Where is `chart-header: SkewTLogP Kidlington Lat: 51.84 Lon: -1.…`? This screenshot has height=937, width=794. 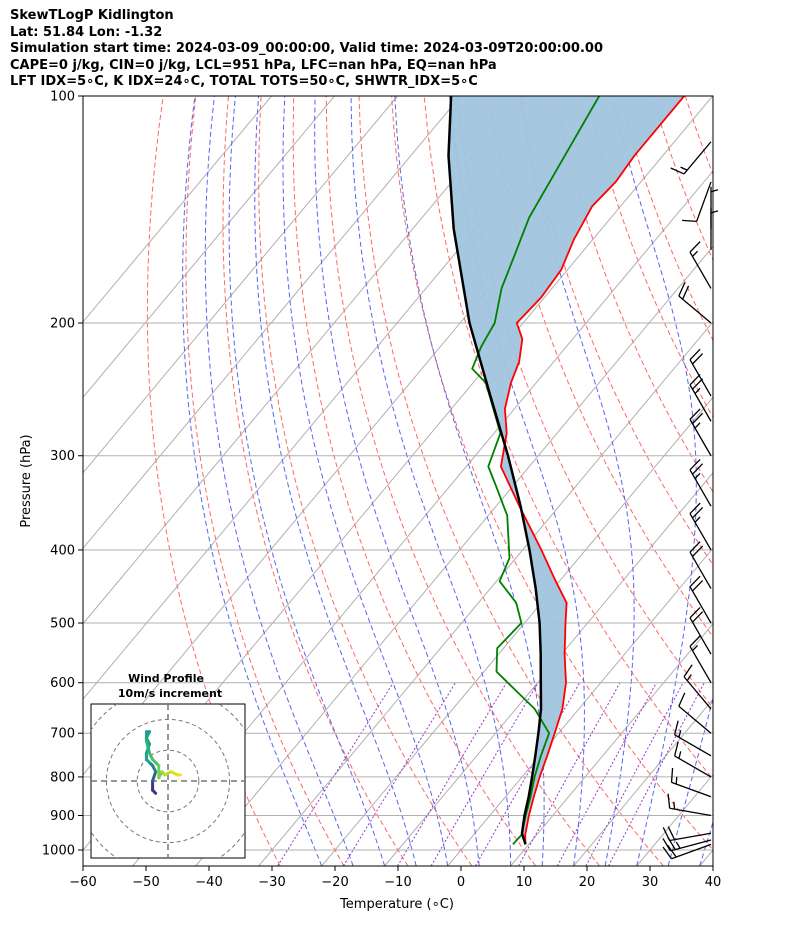
chart-header: SkewTLogP Kidlington Lat: 51.84 Lon: -1.… is located at coordinates (395, 49).